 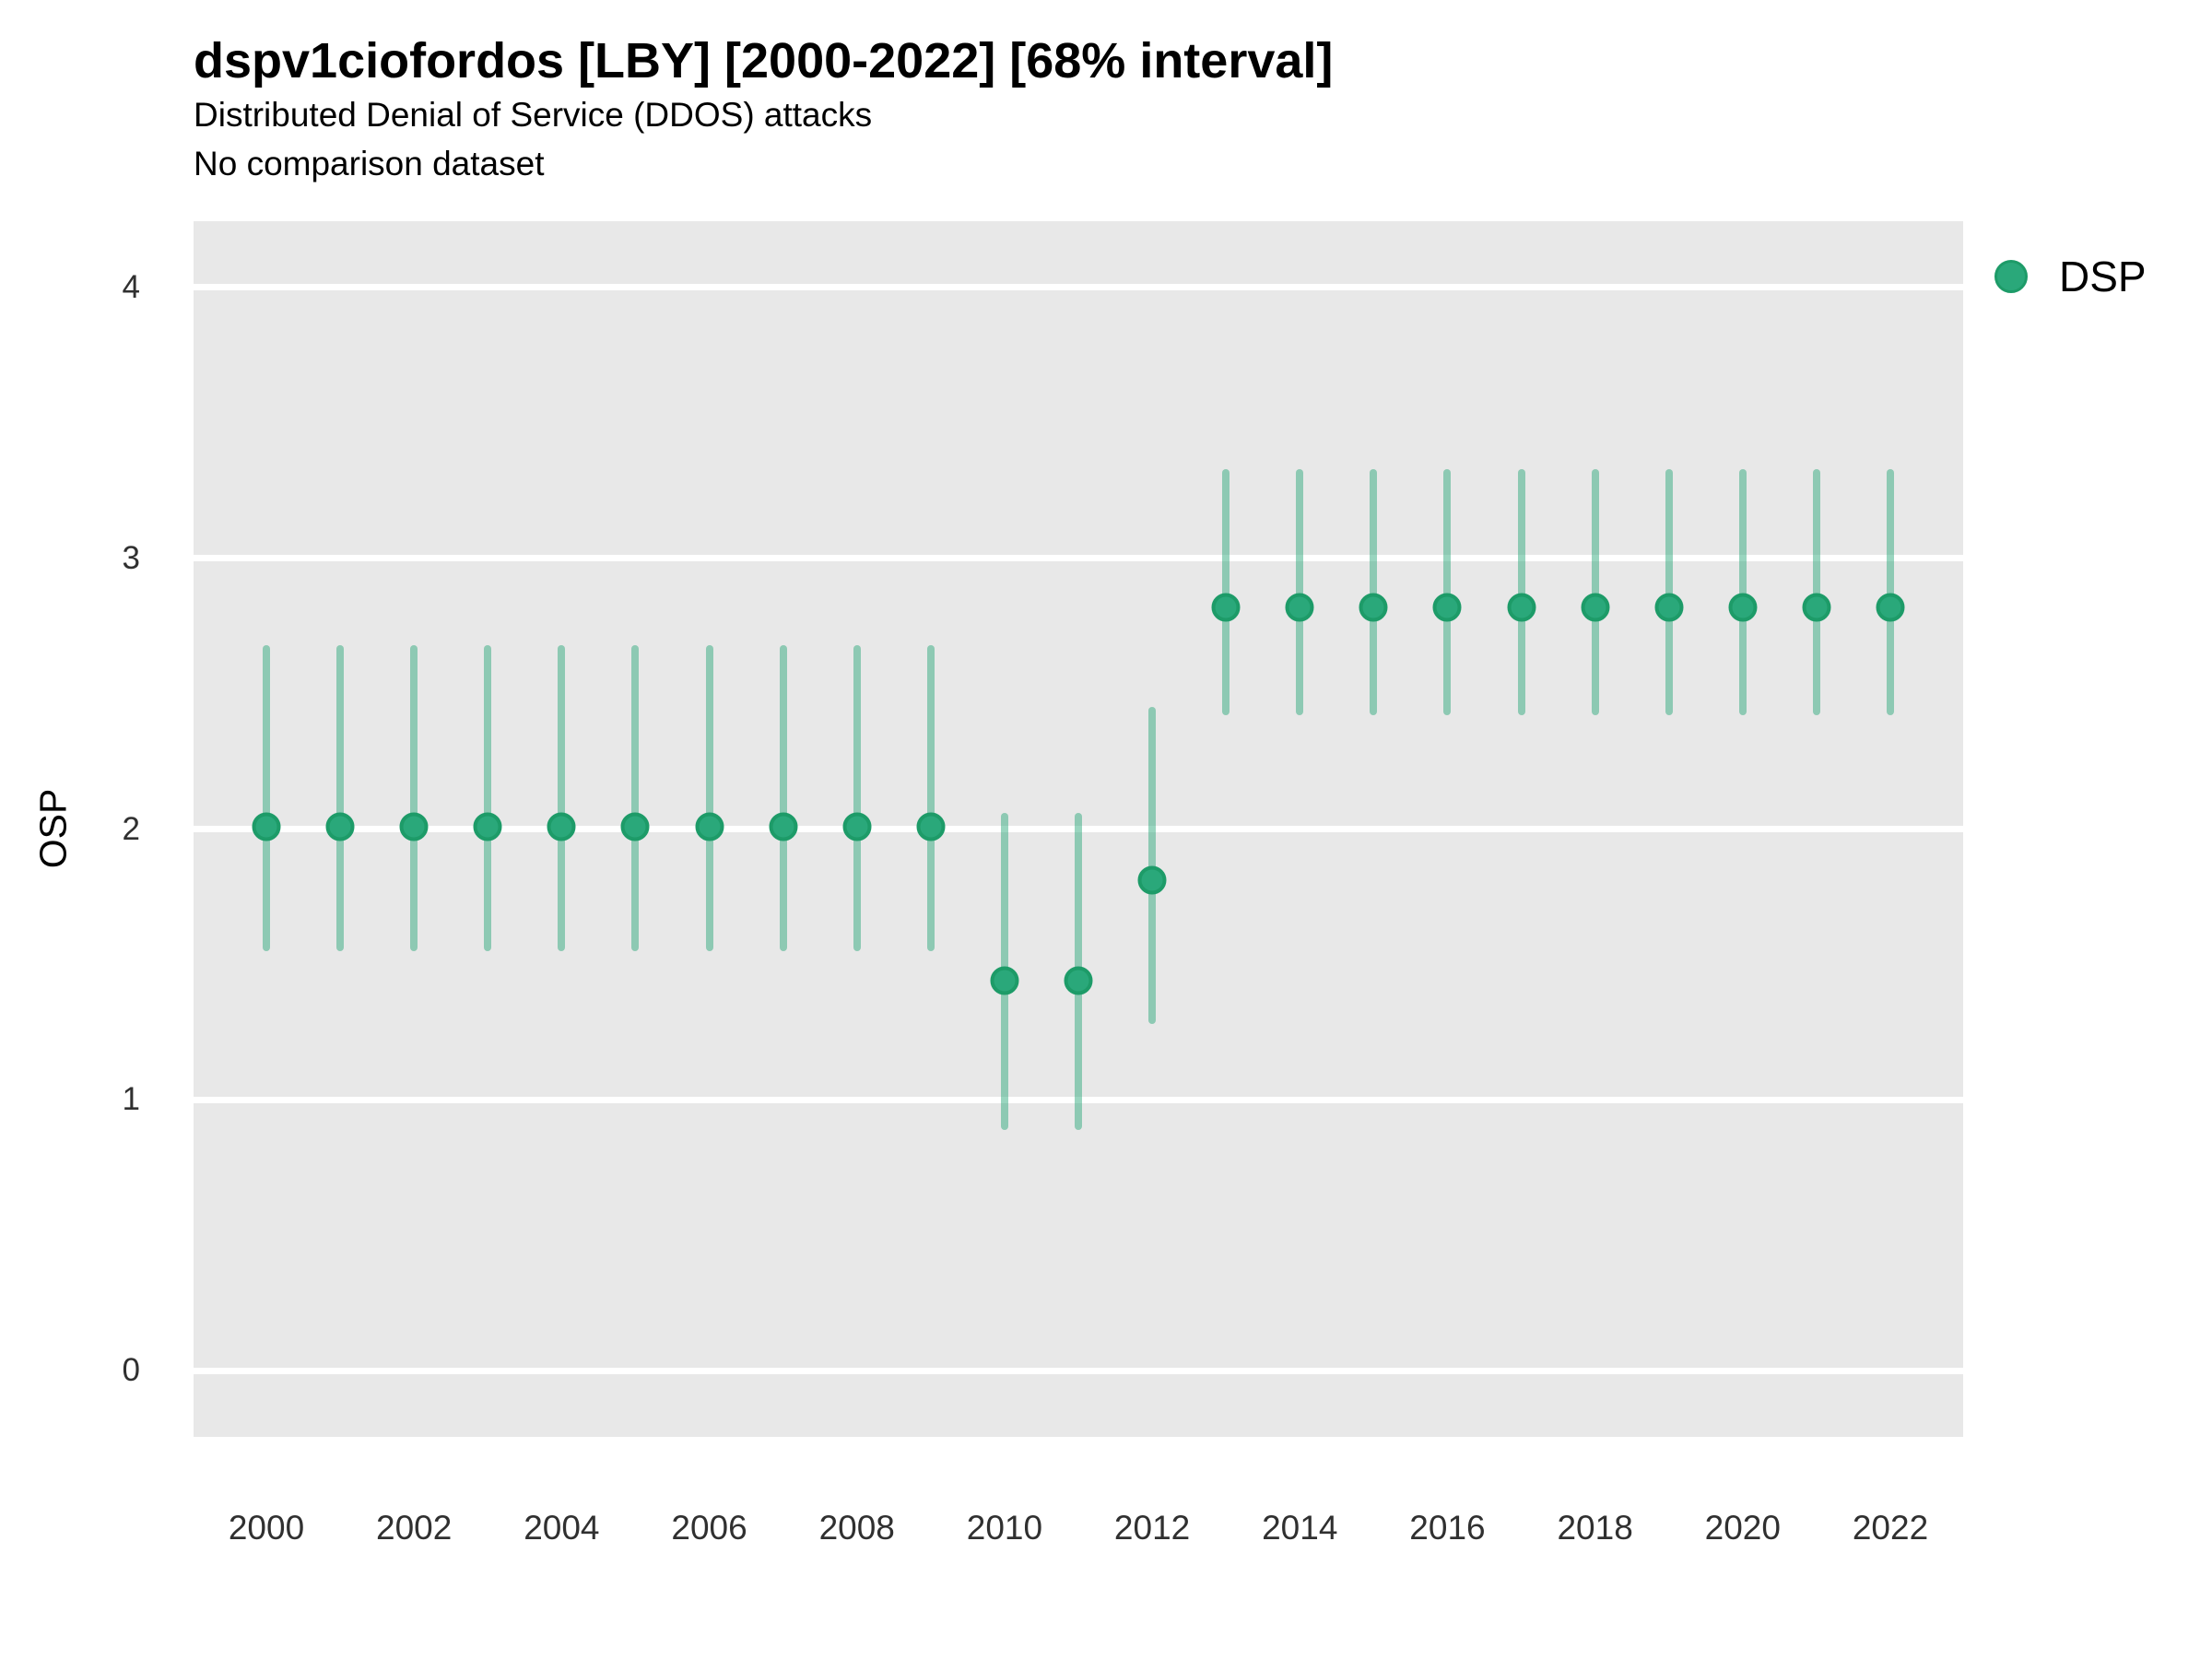 What do you see at coordinates (1521, 592) in the screenshot?
I see `interval-bar-2017` at bounding box center [1521, 592].